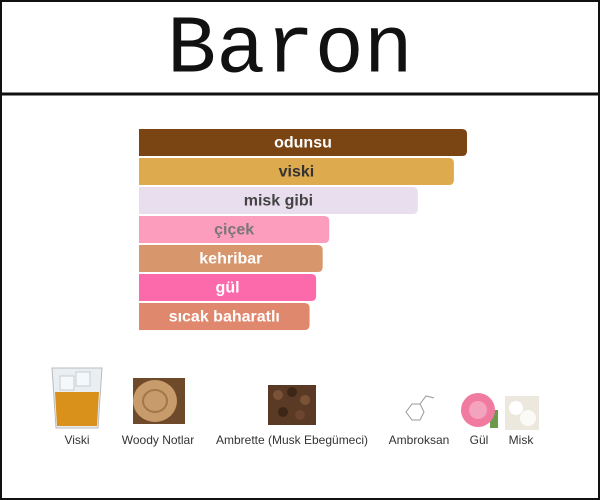 The width and height of the screenshot is (600, 500). What do you see at coordinates (420, 408) in the screenshot?
I see `ambroxan-icon` at bounding box center [420, 408].